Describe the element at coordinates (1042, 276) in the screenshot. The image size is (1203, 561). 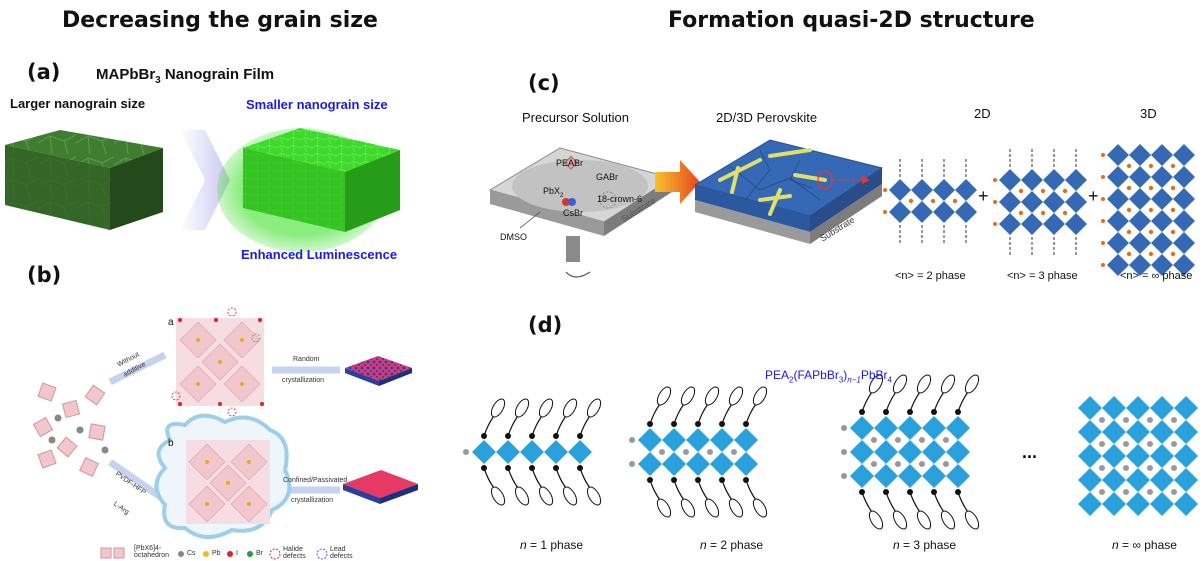
I see `phase-n3-label: <n> = 3 phase` at that location.